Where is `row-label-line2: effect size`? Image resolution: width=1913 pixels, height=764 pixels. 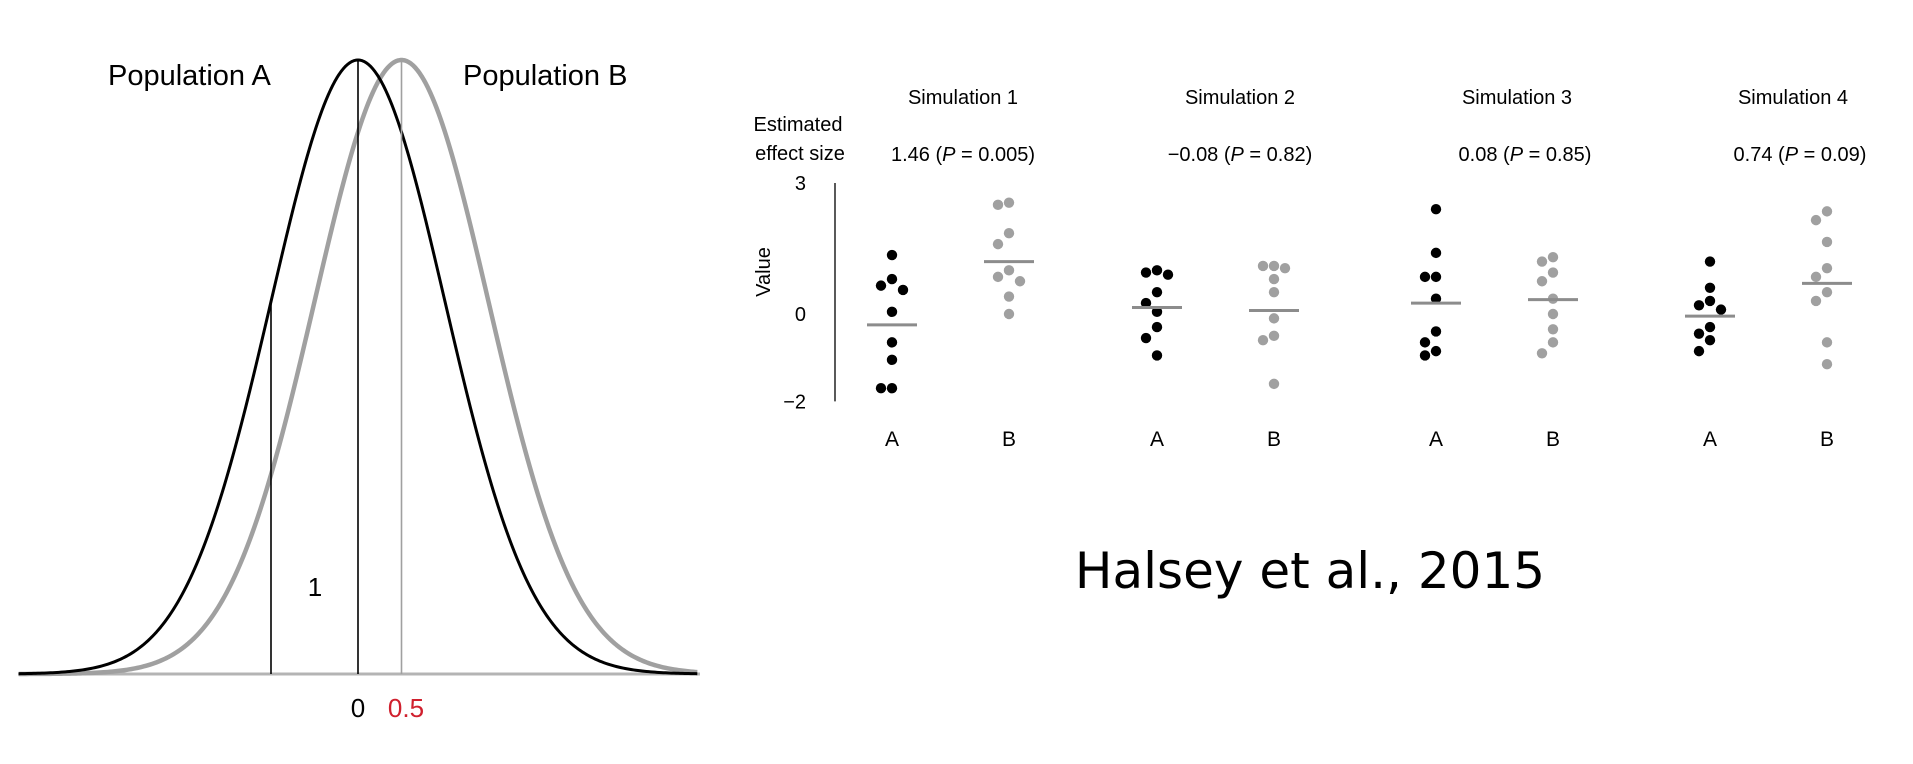 row-label-line2: effect size is located at coordinates (800, 154).